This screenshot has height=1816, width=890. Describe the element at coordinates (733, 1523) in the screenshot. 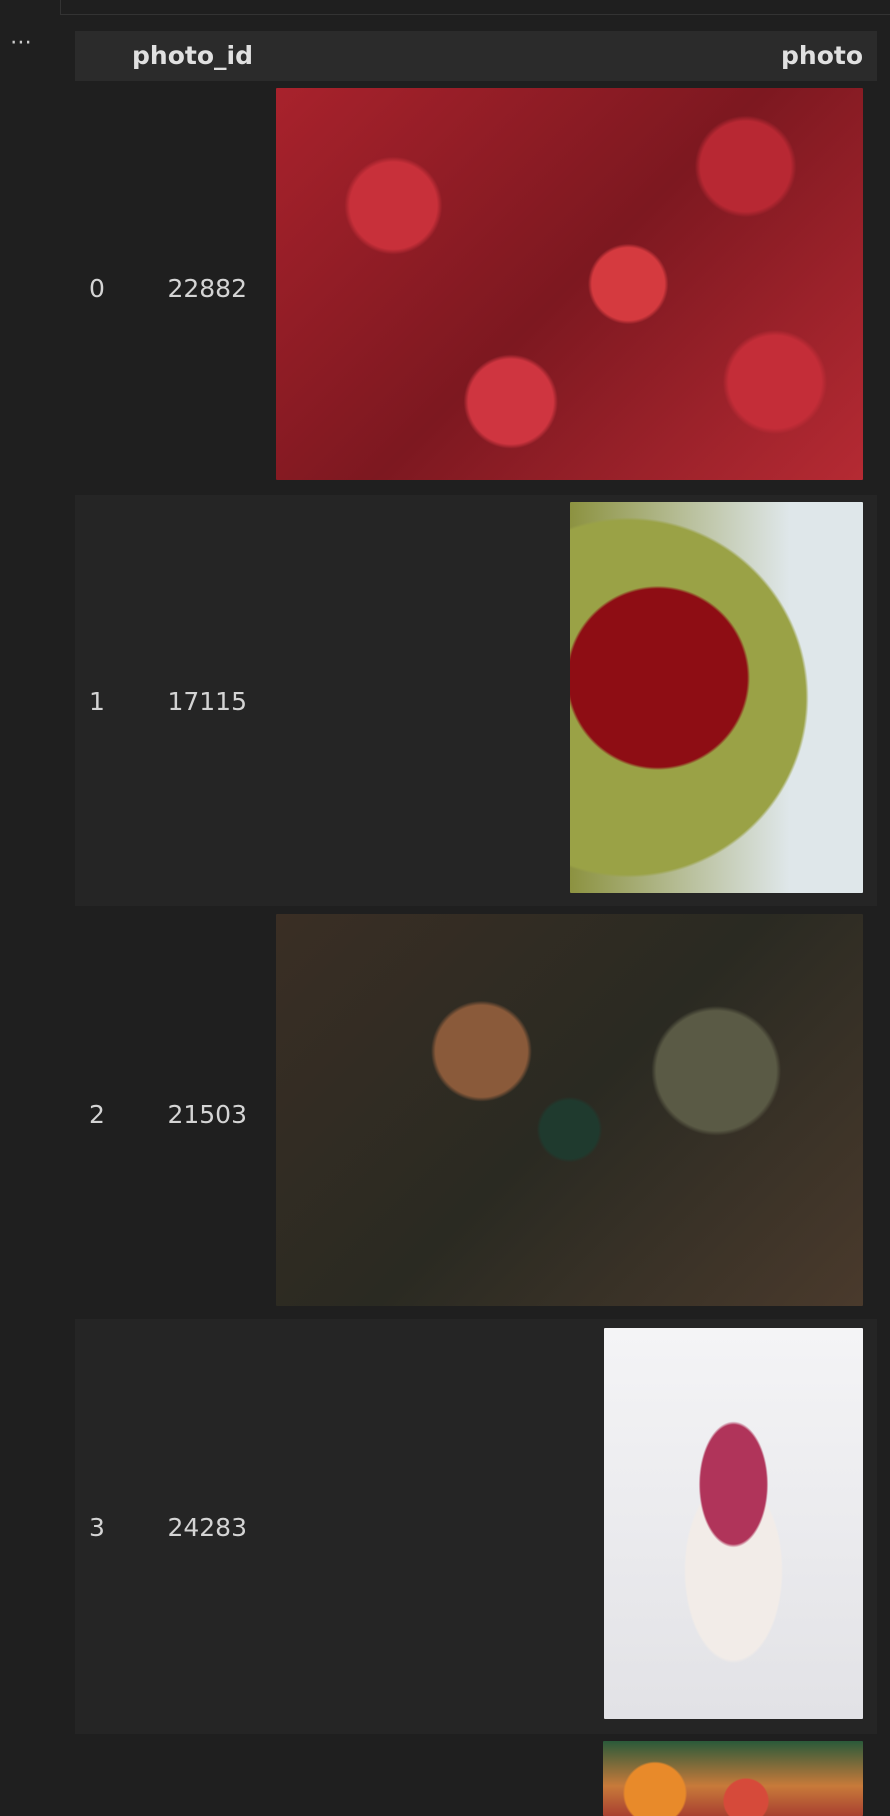

I see `photo-raspberries` at that location.